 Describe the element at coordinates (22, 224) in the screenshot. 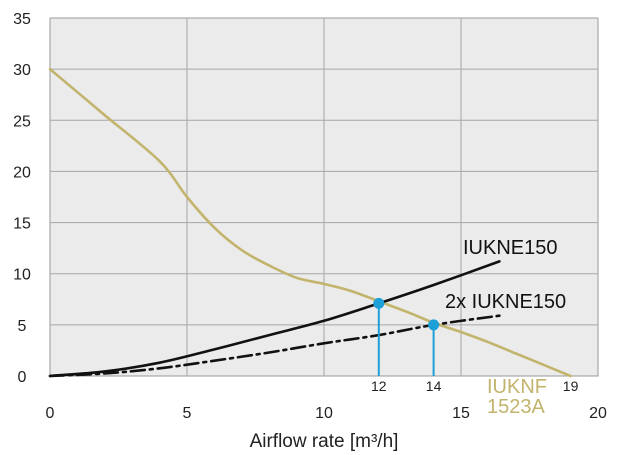

I see `y-tick-label: 15` at that location.